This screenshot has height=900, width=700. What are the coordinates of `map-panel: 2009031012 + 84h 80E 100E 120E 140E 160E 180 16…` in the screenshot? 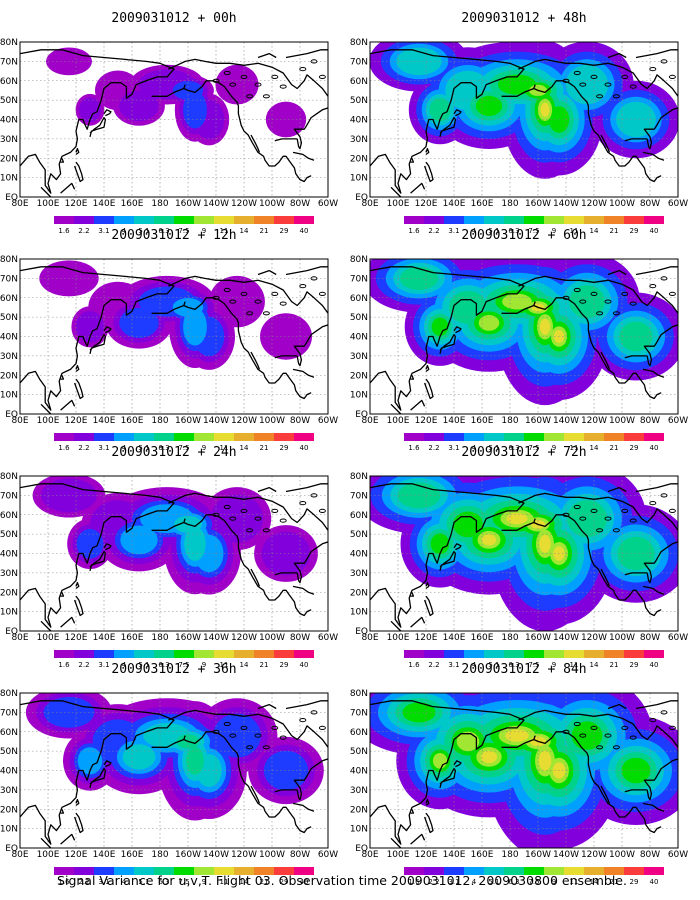 It's located at (519, 774).